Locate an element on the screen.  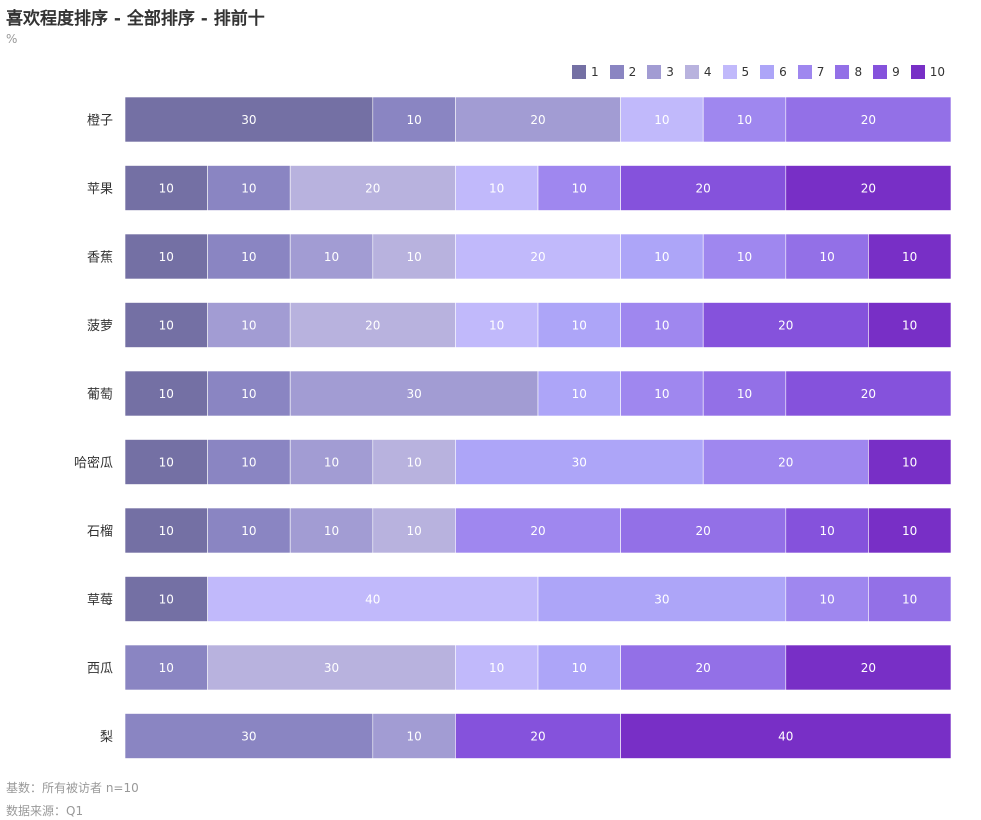
legend-label: 9 is located at coordinates (896, 72).